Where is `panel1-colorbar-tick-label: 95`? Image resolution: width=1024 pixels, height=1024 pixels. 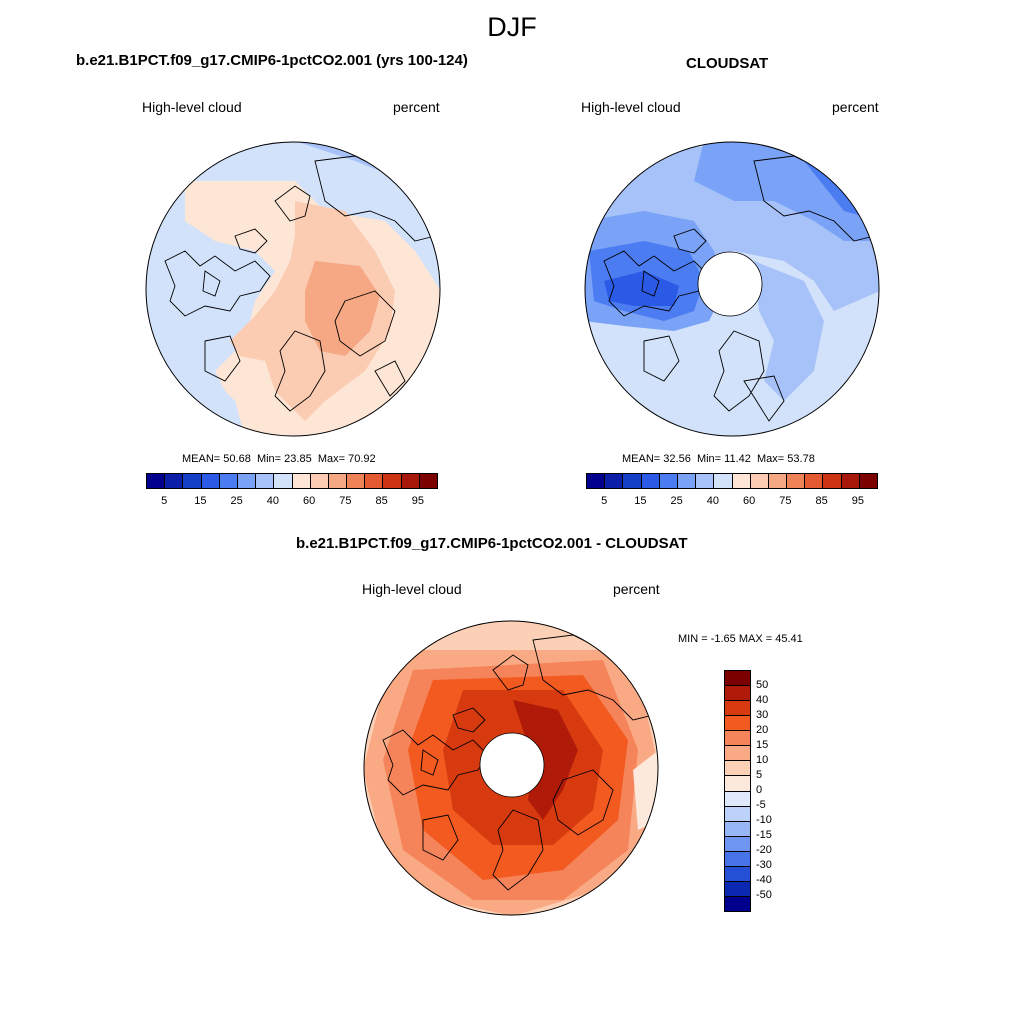
panel1-colorbar-tick-label: 95 is located at coordinates (417, 501).